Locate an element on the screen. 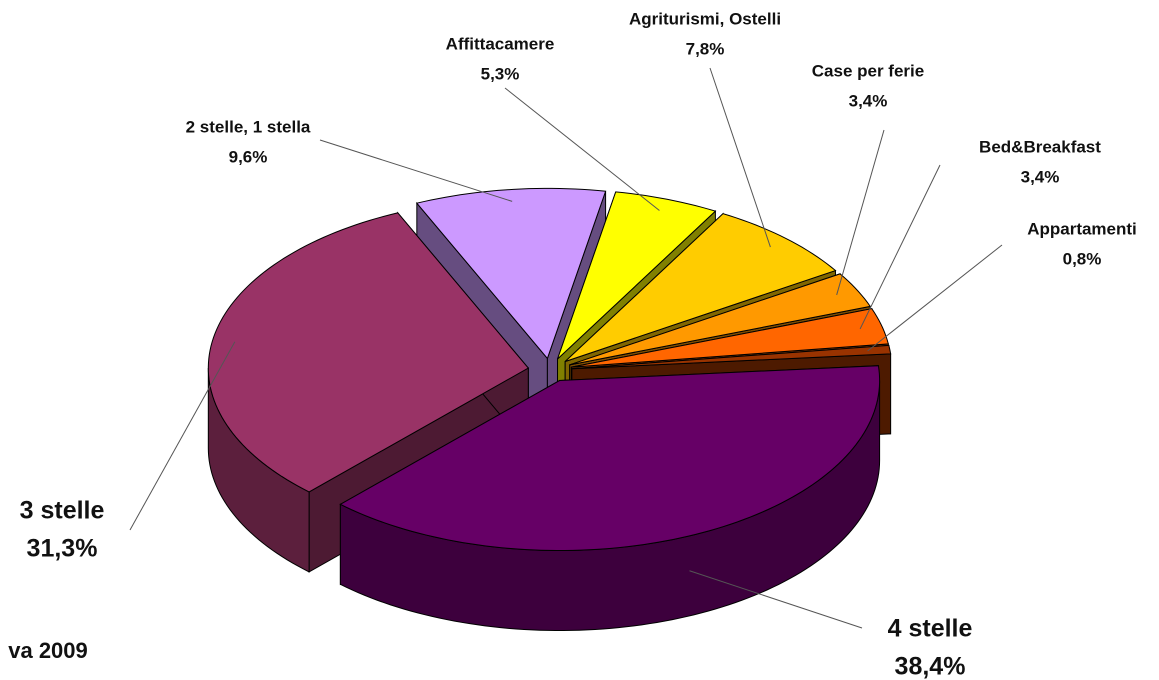 This screenshot has height=680, width=1159. category-label: Affittacamere is located at coordinates (500, 43).